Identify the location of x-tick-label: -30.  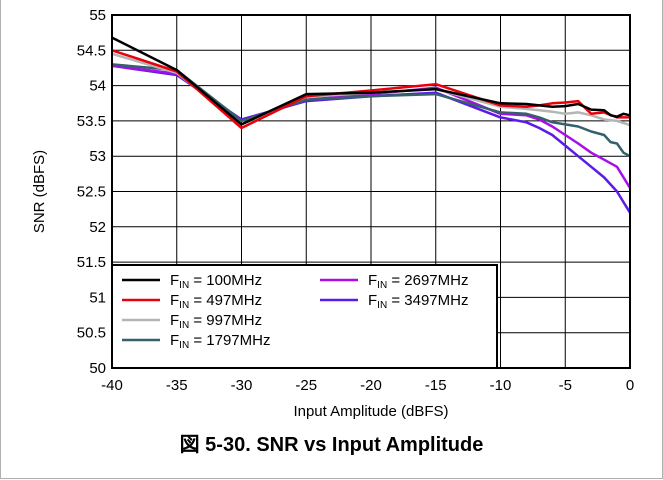
(242, 385).